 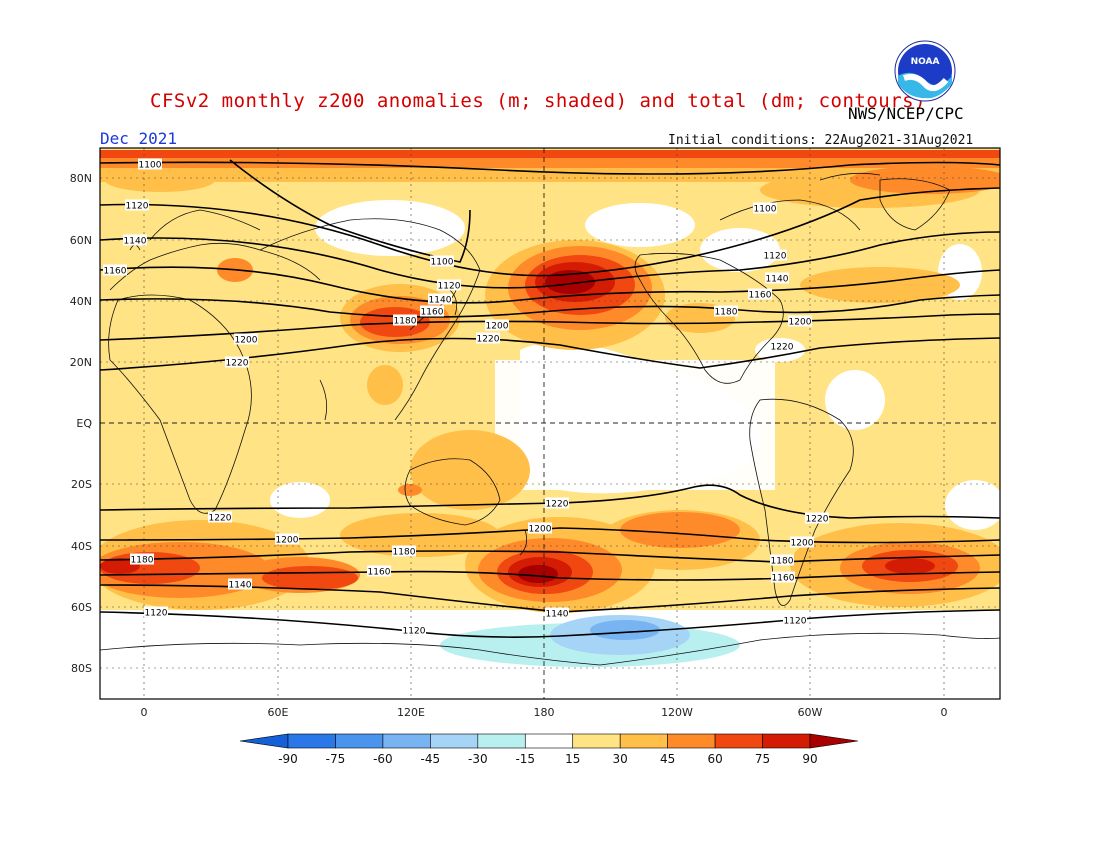 I want to click on colorbar-legend: -90 -75 -60 -45 -30 -15 15 30 45 60 75 90, so click(x=549, y=749).